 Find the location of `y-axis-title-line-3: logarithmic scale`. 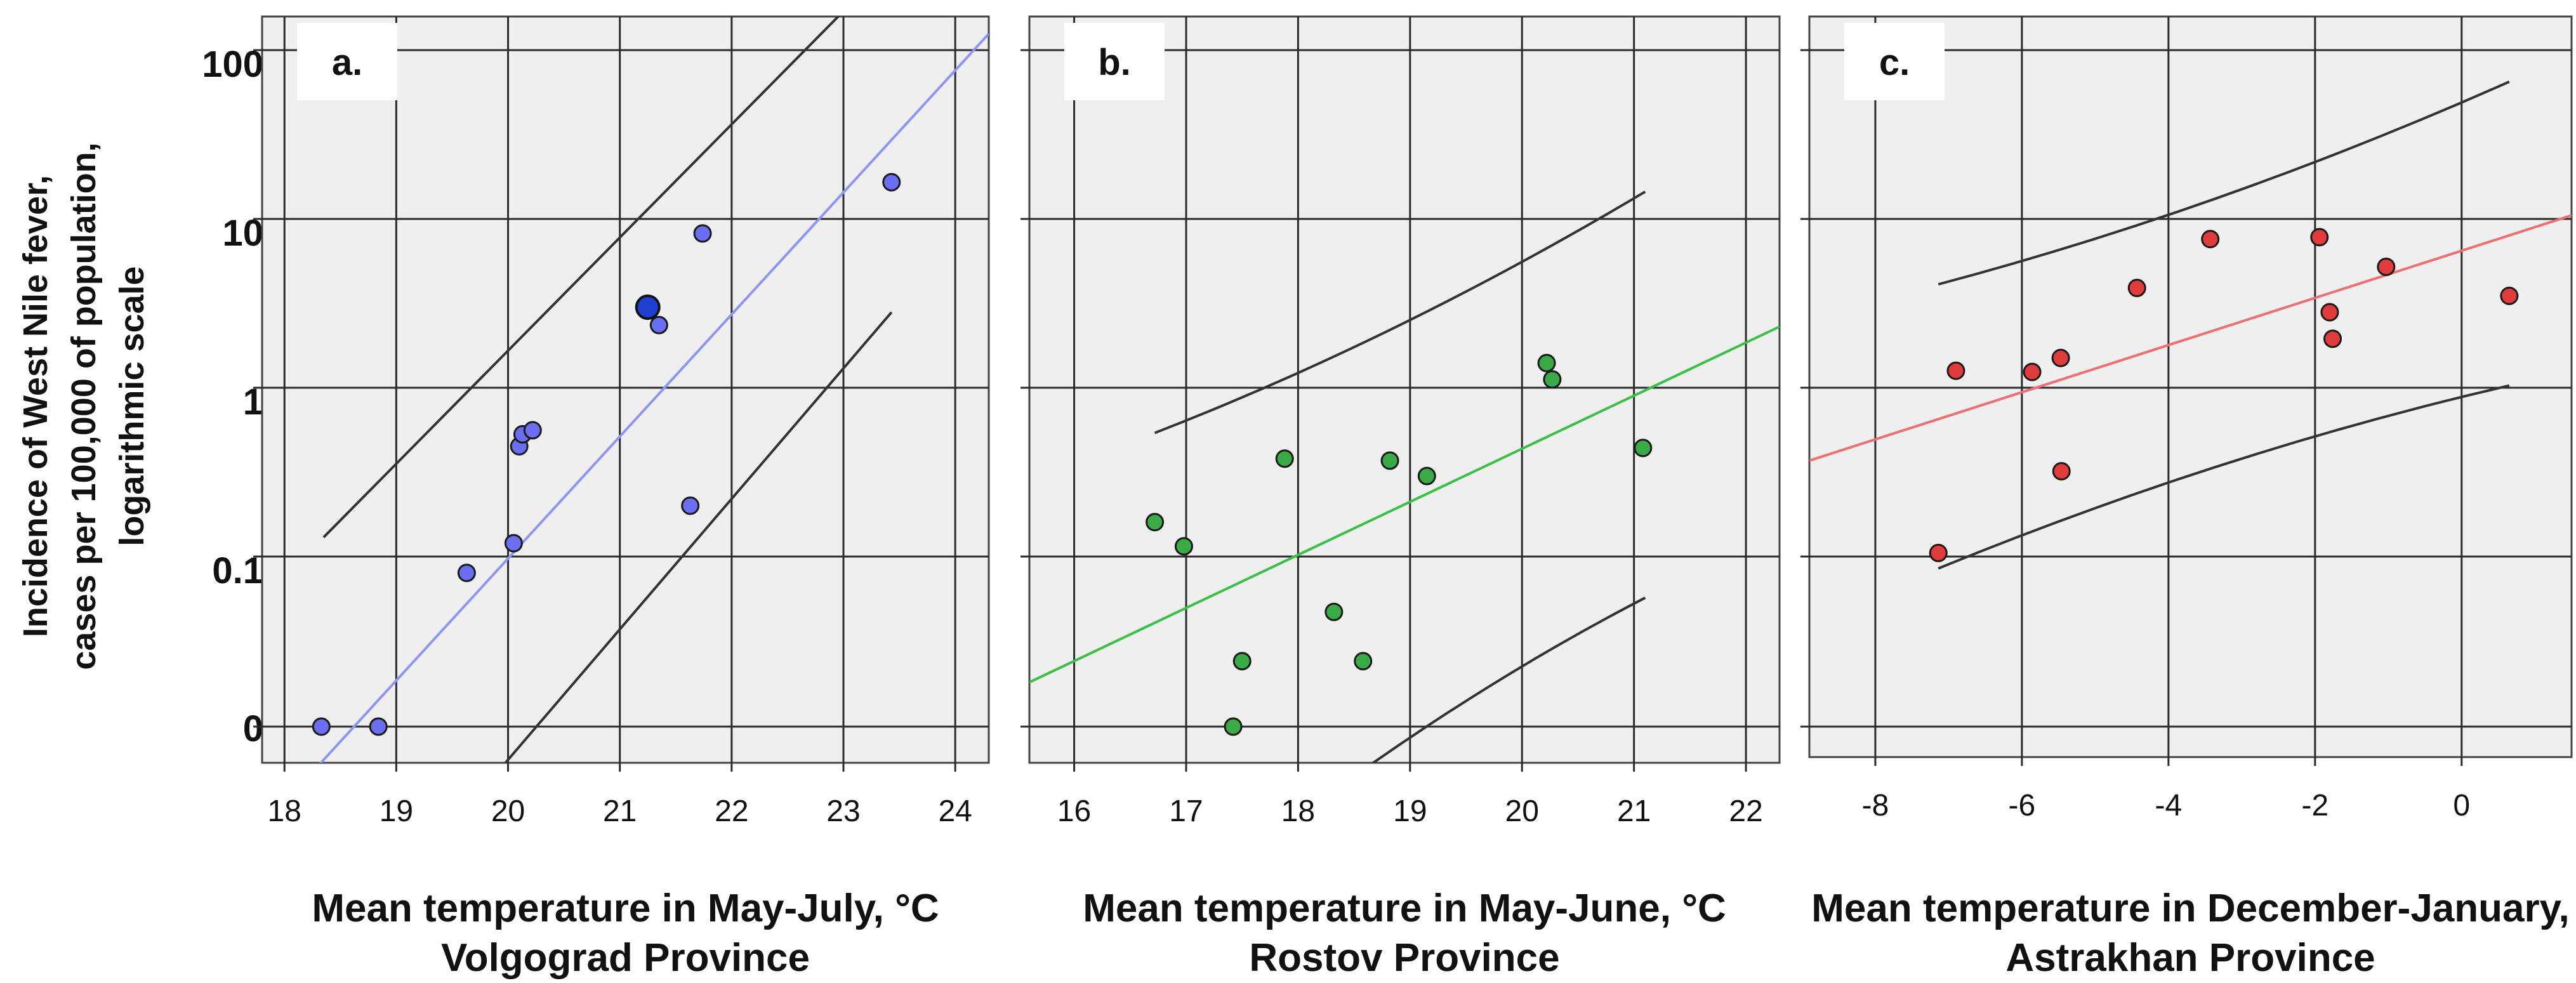

y-axis-title-line-3: logarithmic scale is located at coordinates (132, 406).